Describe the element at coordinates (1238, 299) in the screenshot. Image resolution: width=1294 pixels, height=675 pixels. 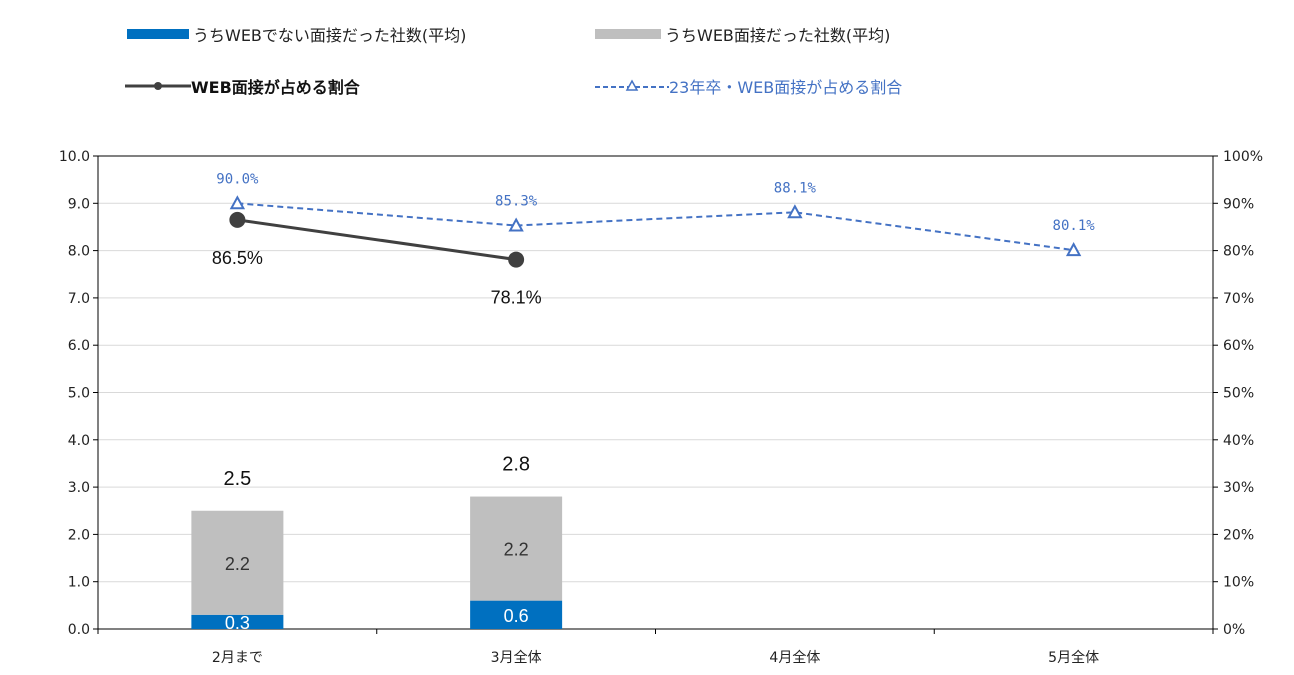
I see `y-right-tick-label: 70%` at that location.